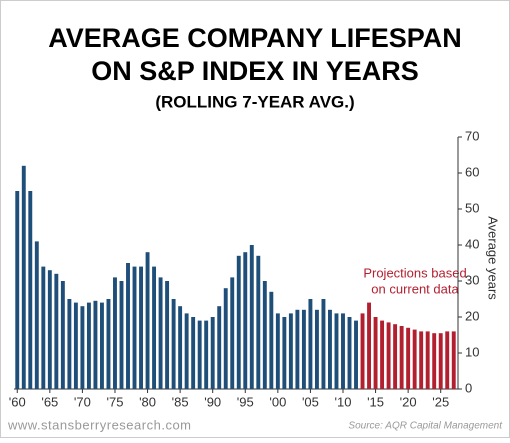 This screenshot has width=510, height=443. I want to click on y-tick-label: 70, so click(472, 135).